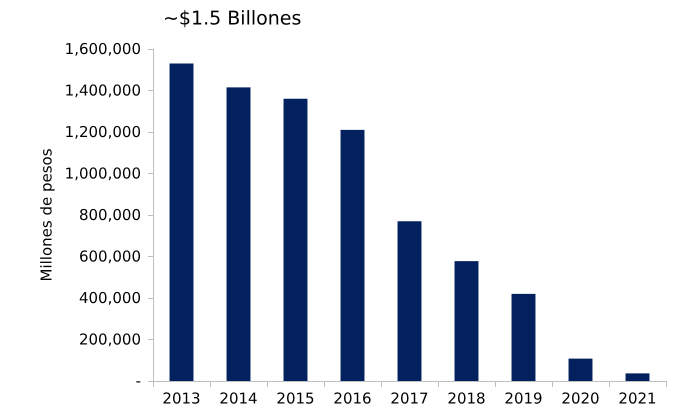 The width and height of the screenshot is (691, 416). Describe the element at coordinates (109, 215) in the screenshot. I see `y-tick-label: 800,000` at that location.